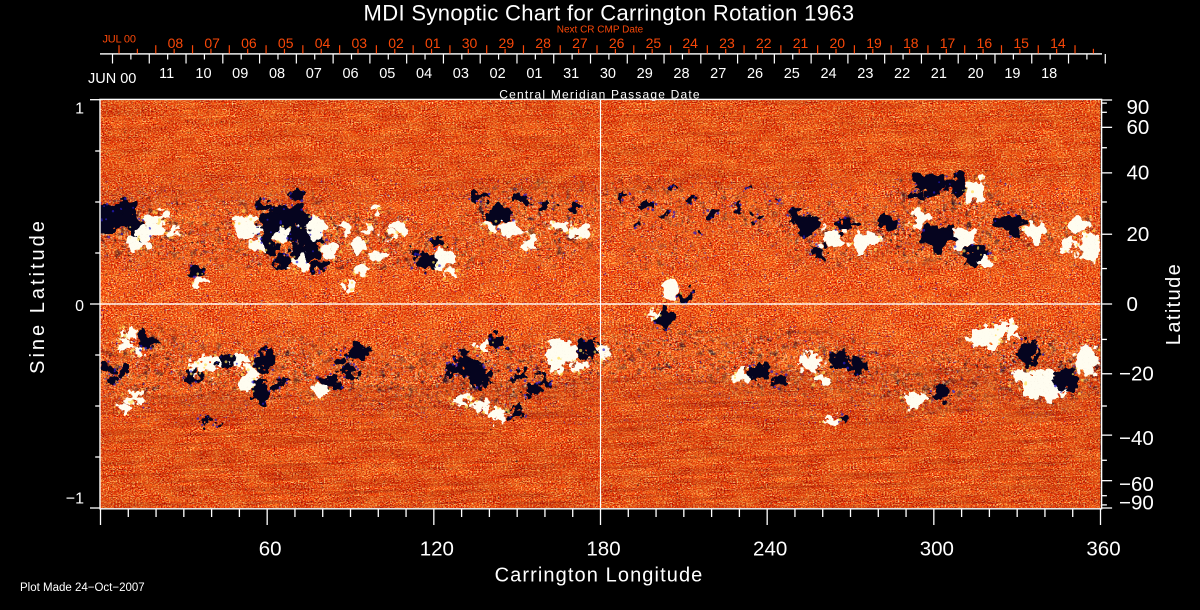  I want to click on svg-text: −1, so click(75, 499).